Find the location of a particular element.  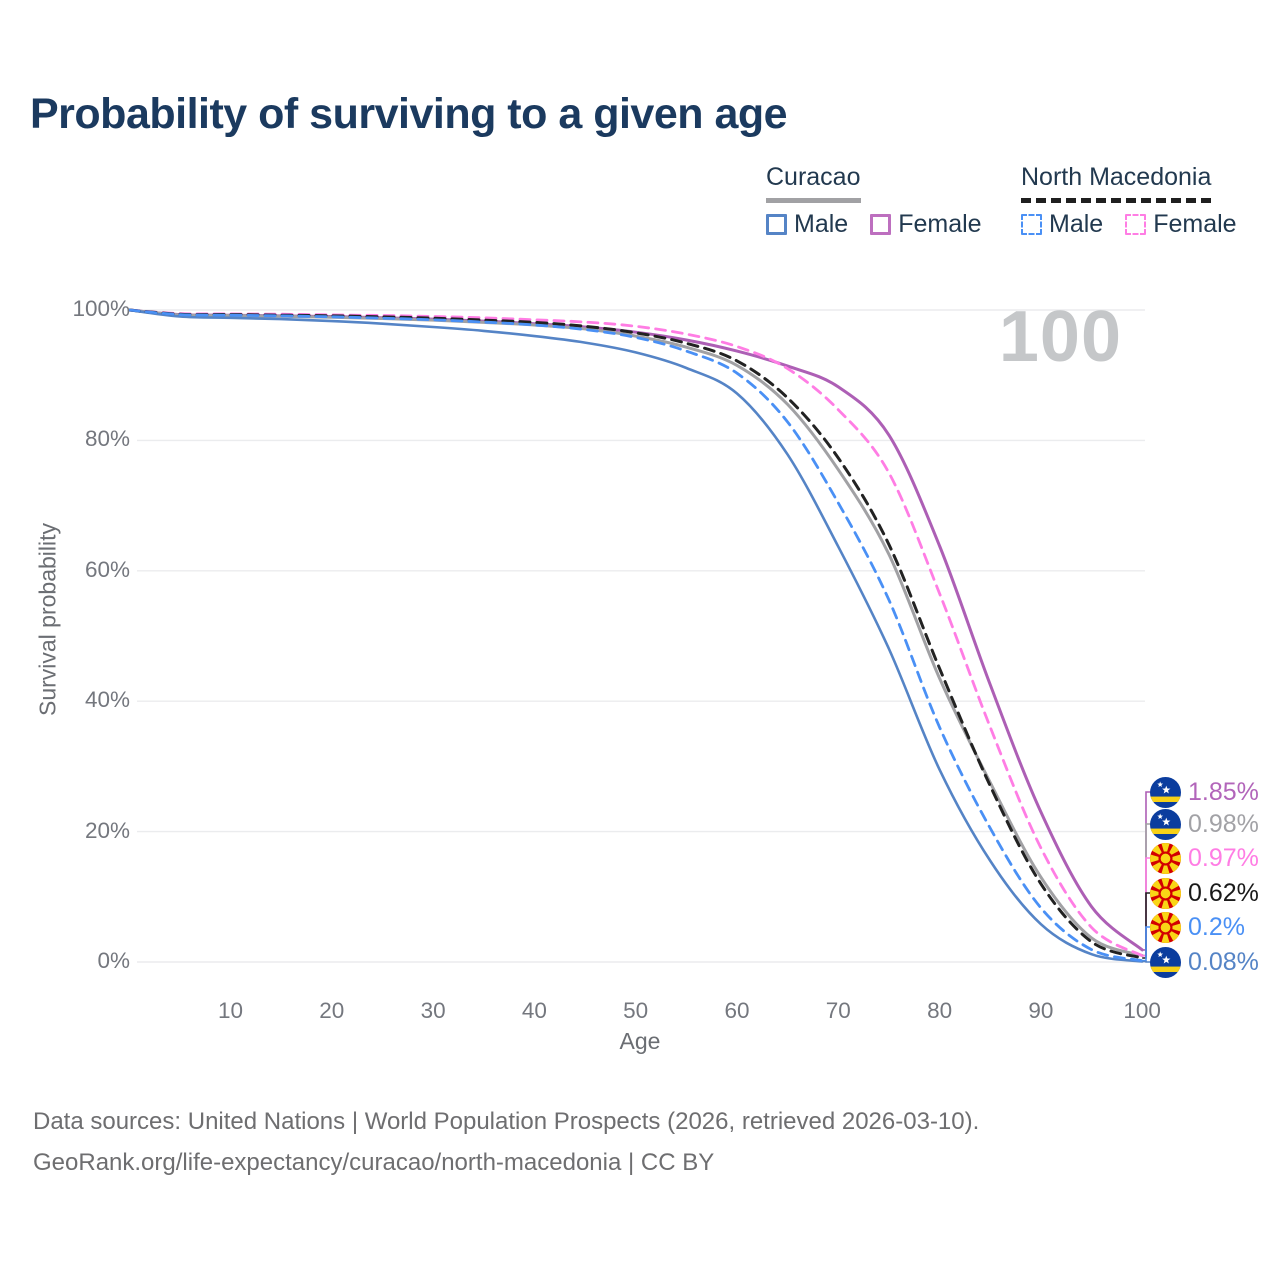

y-tick-label: 80% is located at coordinates (107, 439).